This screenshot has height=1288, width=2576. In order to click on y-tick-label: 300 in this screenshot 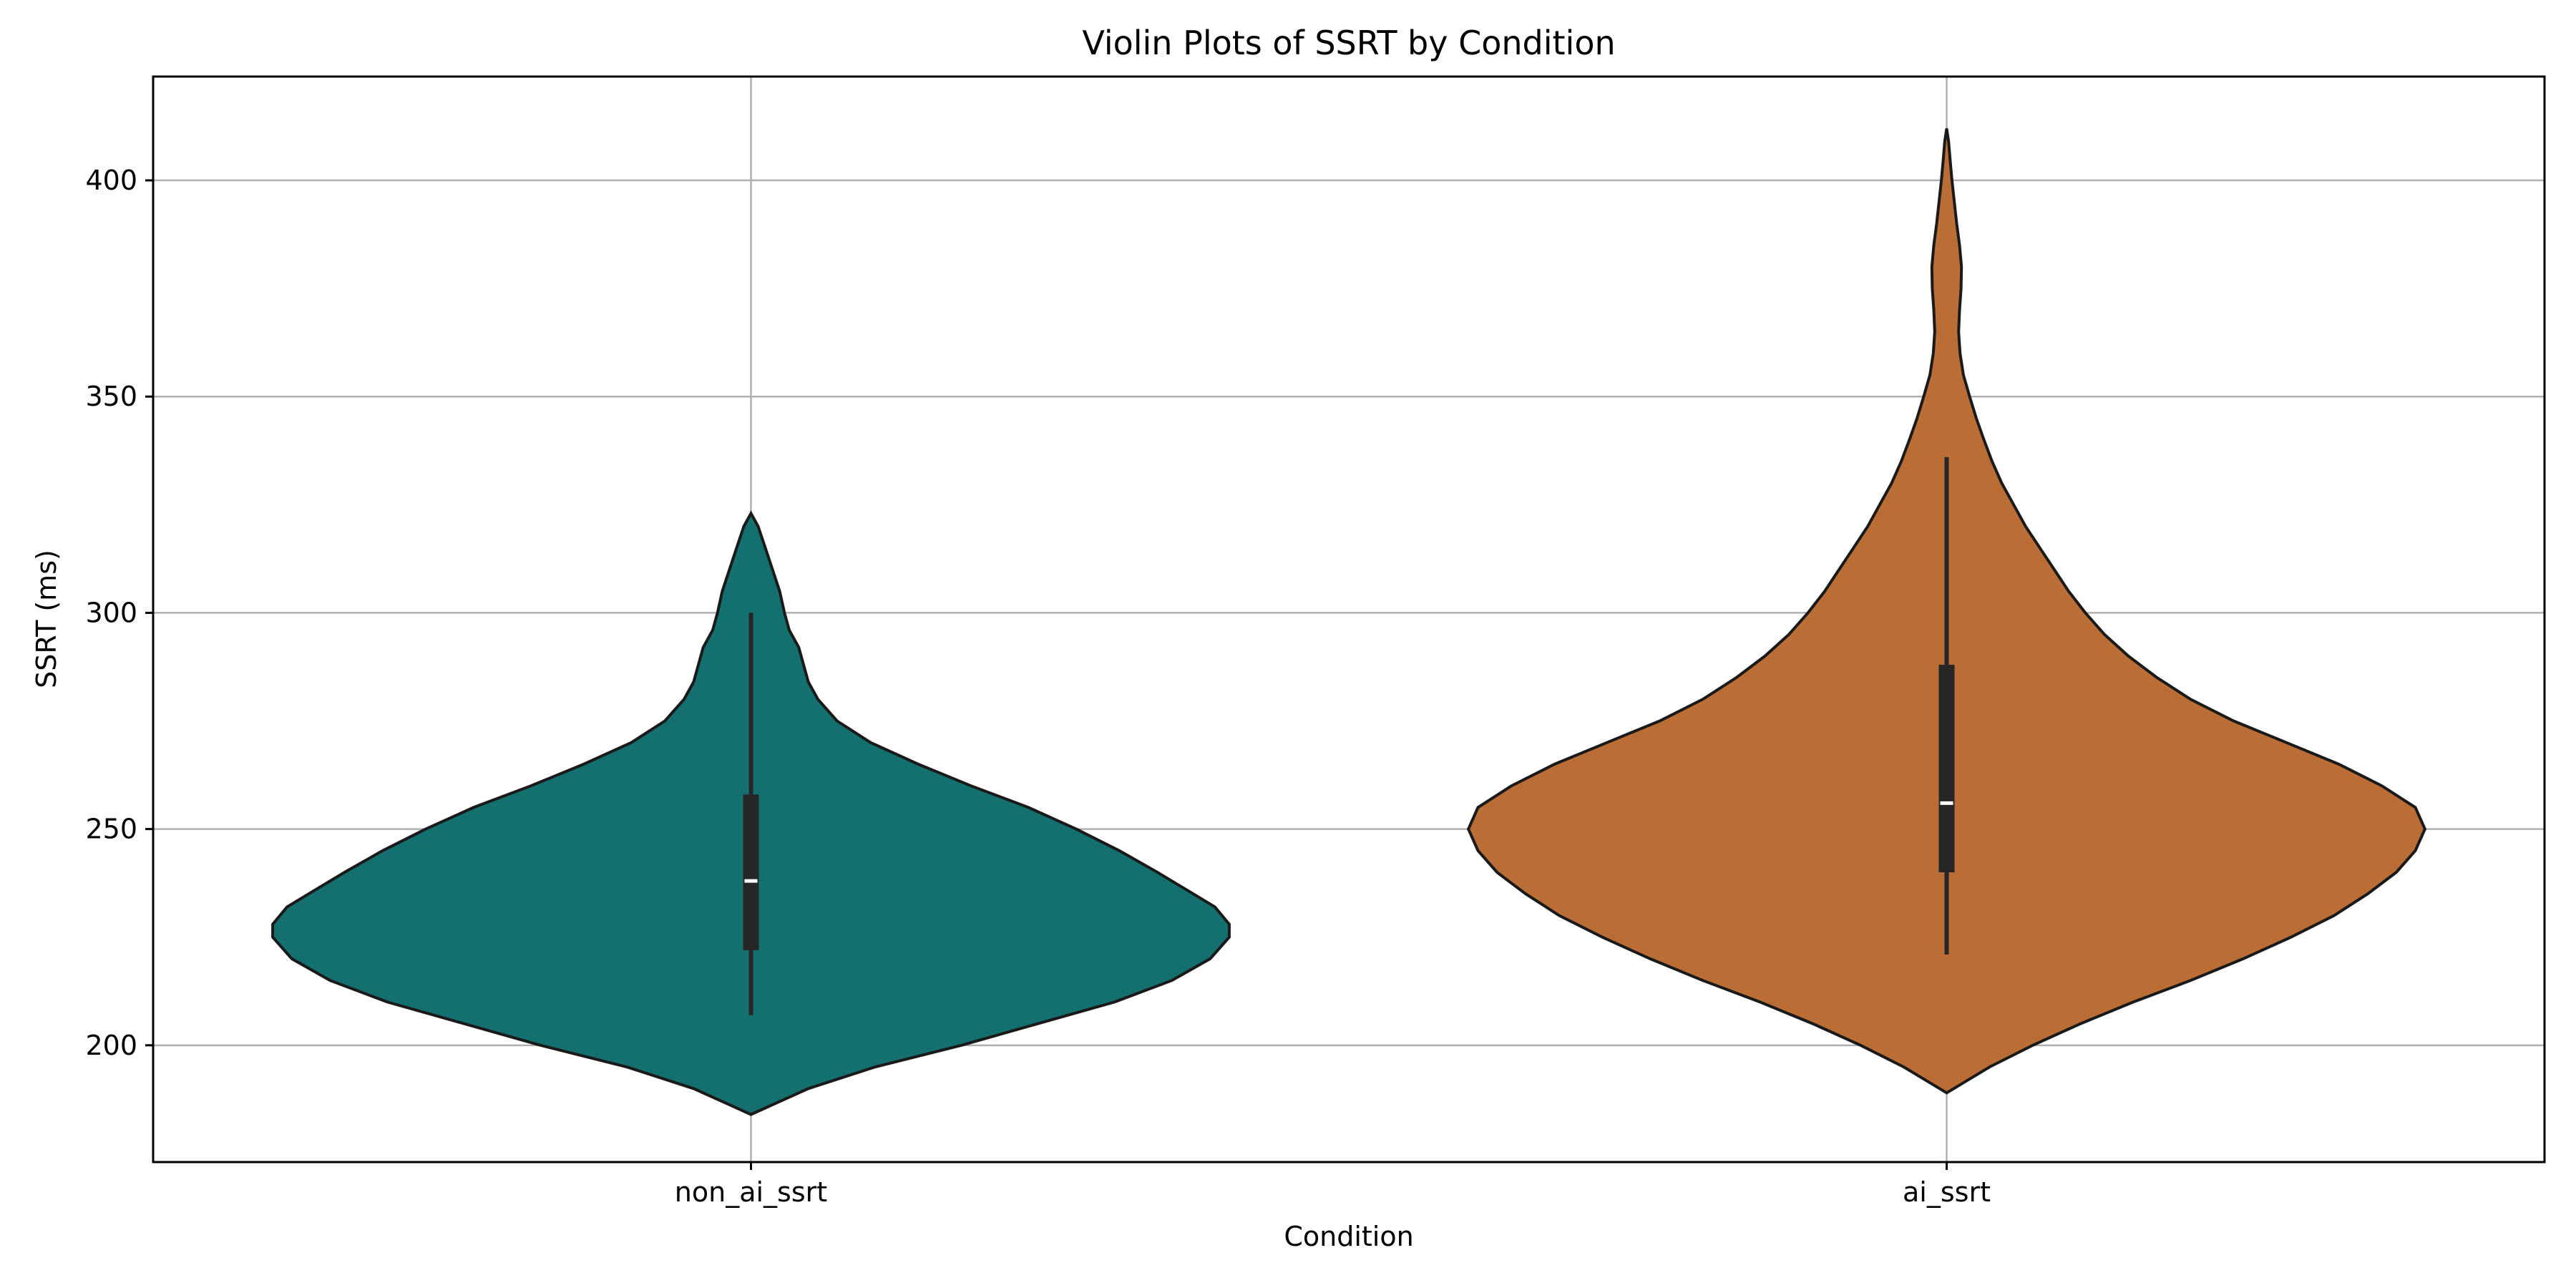, I will do `click(111, 612)`.